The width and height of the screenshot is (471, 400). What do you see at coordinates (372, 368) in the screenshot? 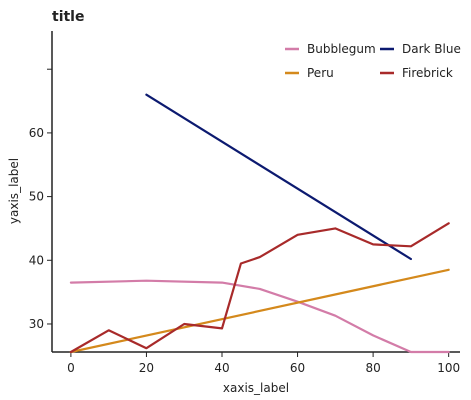
I see `x-tick-label: 80` at bounding box center [372, 368].